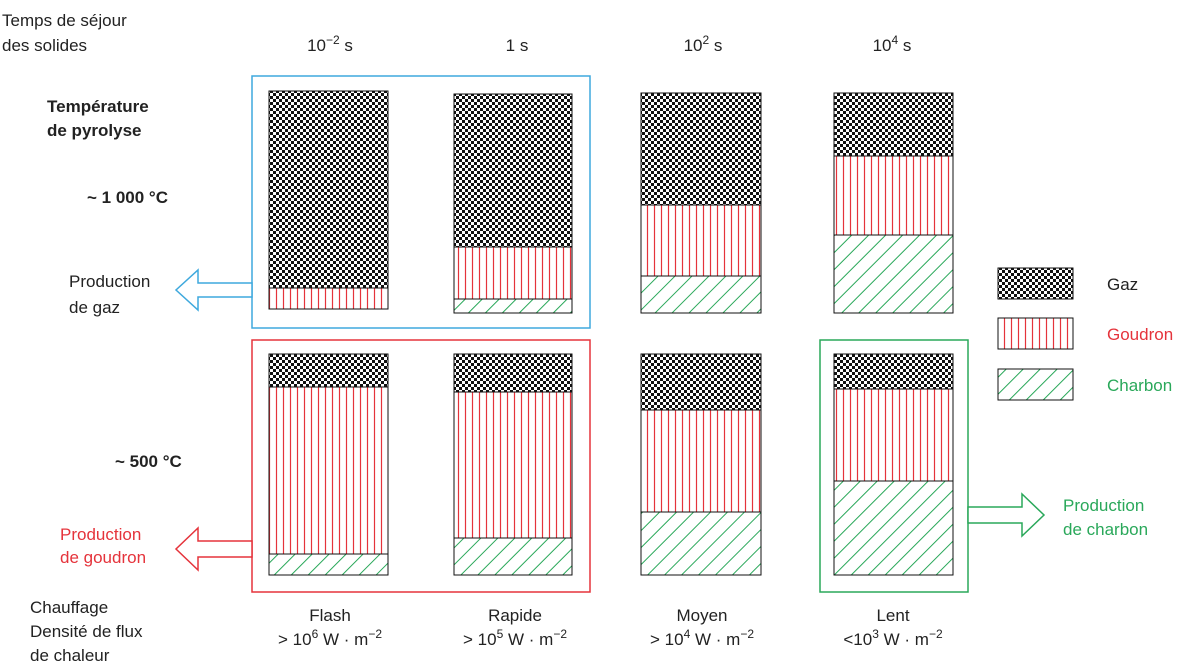 Image resolution: width=1193 pixels, height=664 pixels. I want to click on gas-production-label-line2: de gaz, so click(94, 307).